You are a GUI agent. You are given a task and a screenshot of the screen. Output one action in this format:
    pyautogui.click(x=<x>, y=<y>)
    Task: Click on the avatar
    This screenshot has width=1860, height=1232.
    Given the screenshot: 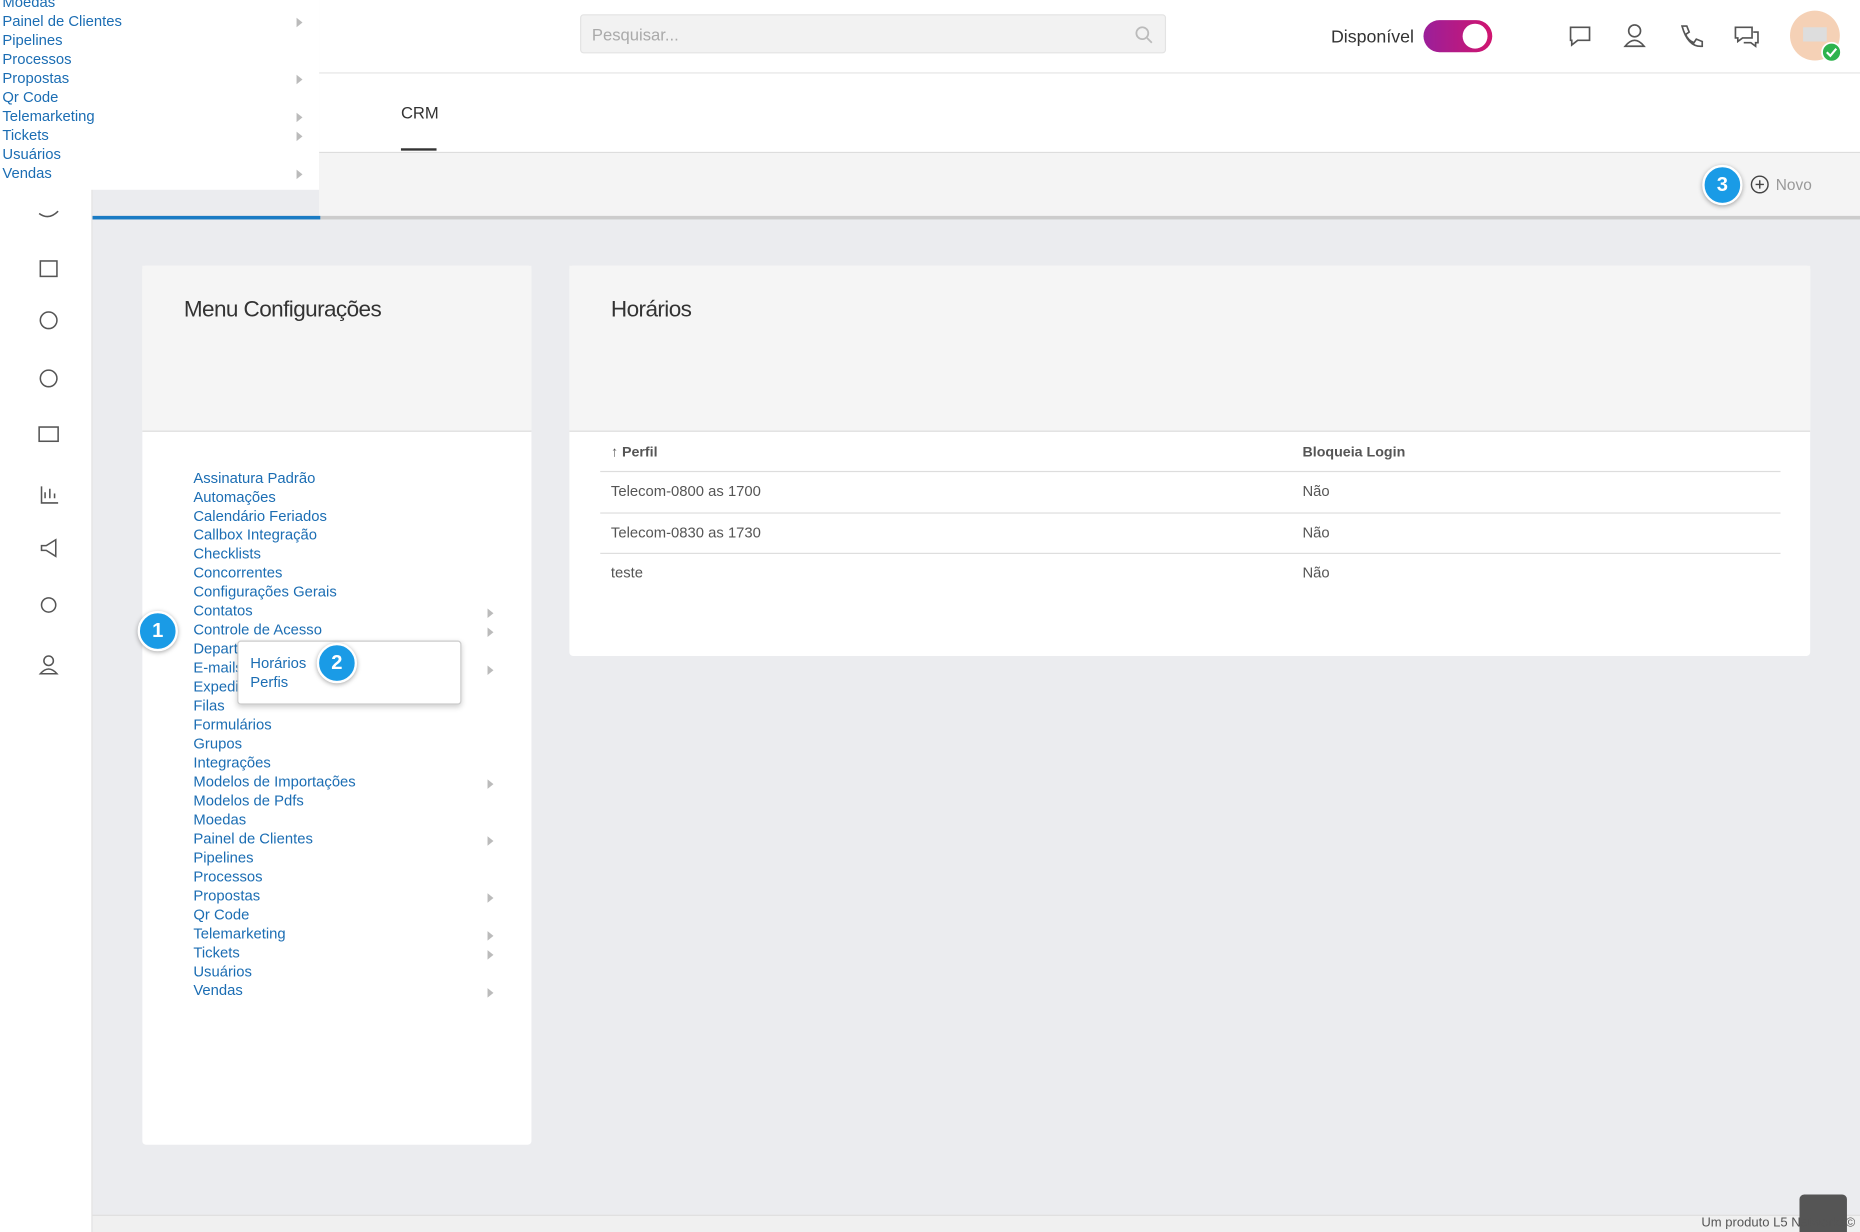 What is the action you would take?
    pyautogui.click(x=1816, y=36)
    